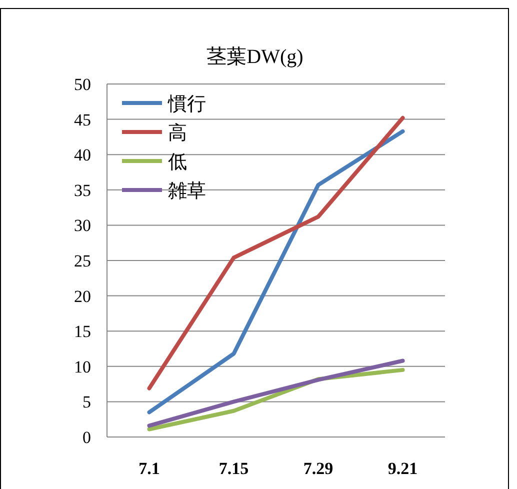 The width and height of the screenshot is (517, 489). What do you see at coordinates (82, 120) in the screenshot?
I see `y-tick-label: 45` at bounding box center [82, 120].